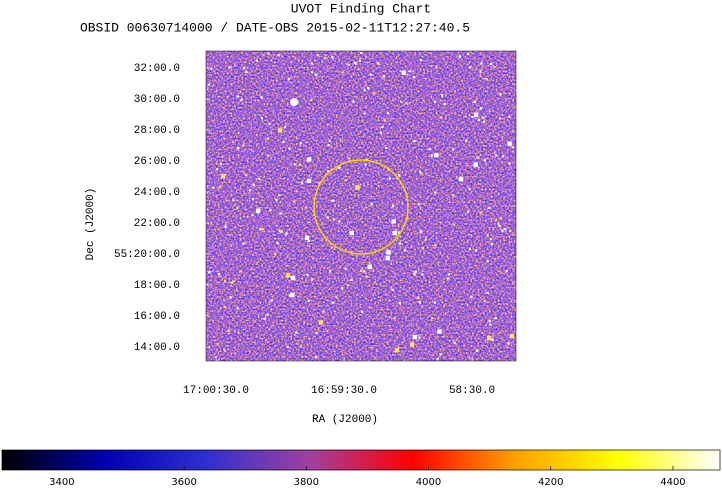  What do you see at coordinates (157, 193) in the screenshot?
I see `y-tick-label: 24:00.0` at bounding box center [157, 193].